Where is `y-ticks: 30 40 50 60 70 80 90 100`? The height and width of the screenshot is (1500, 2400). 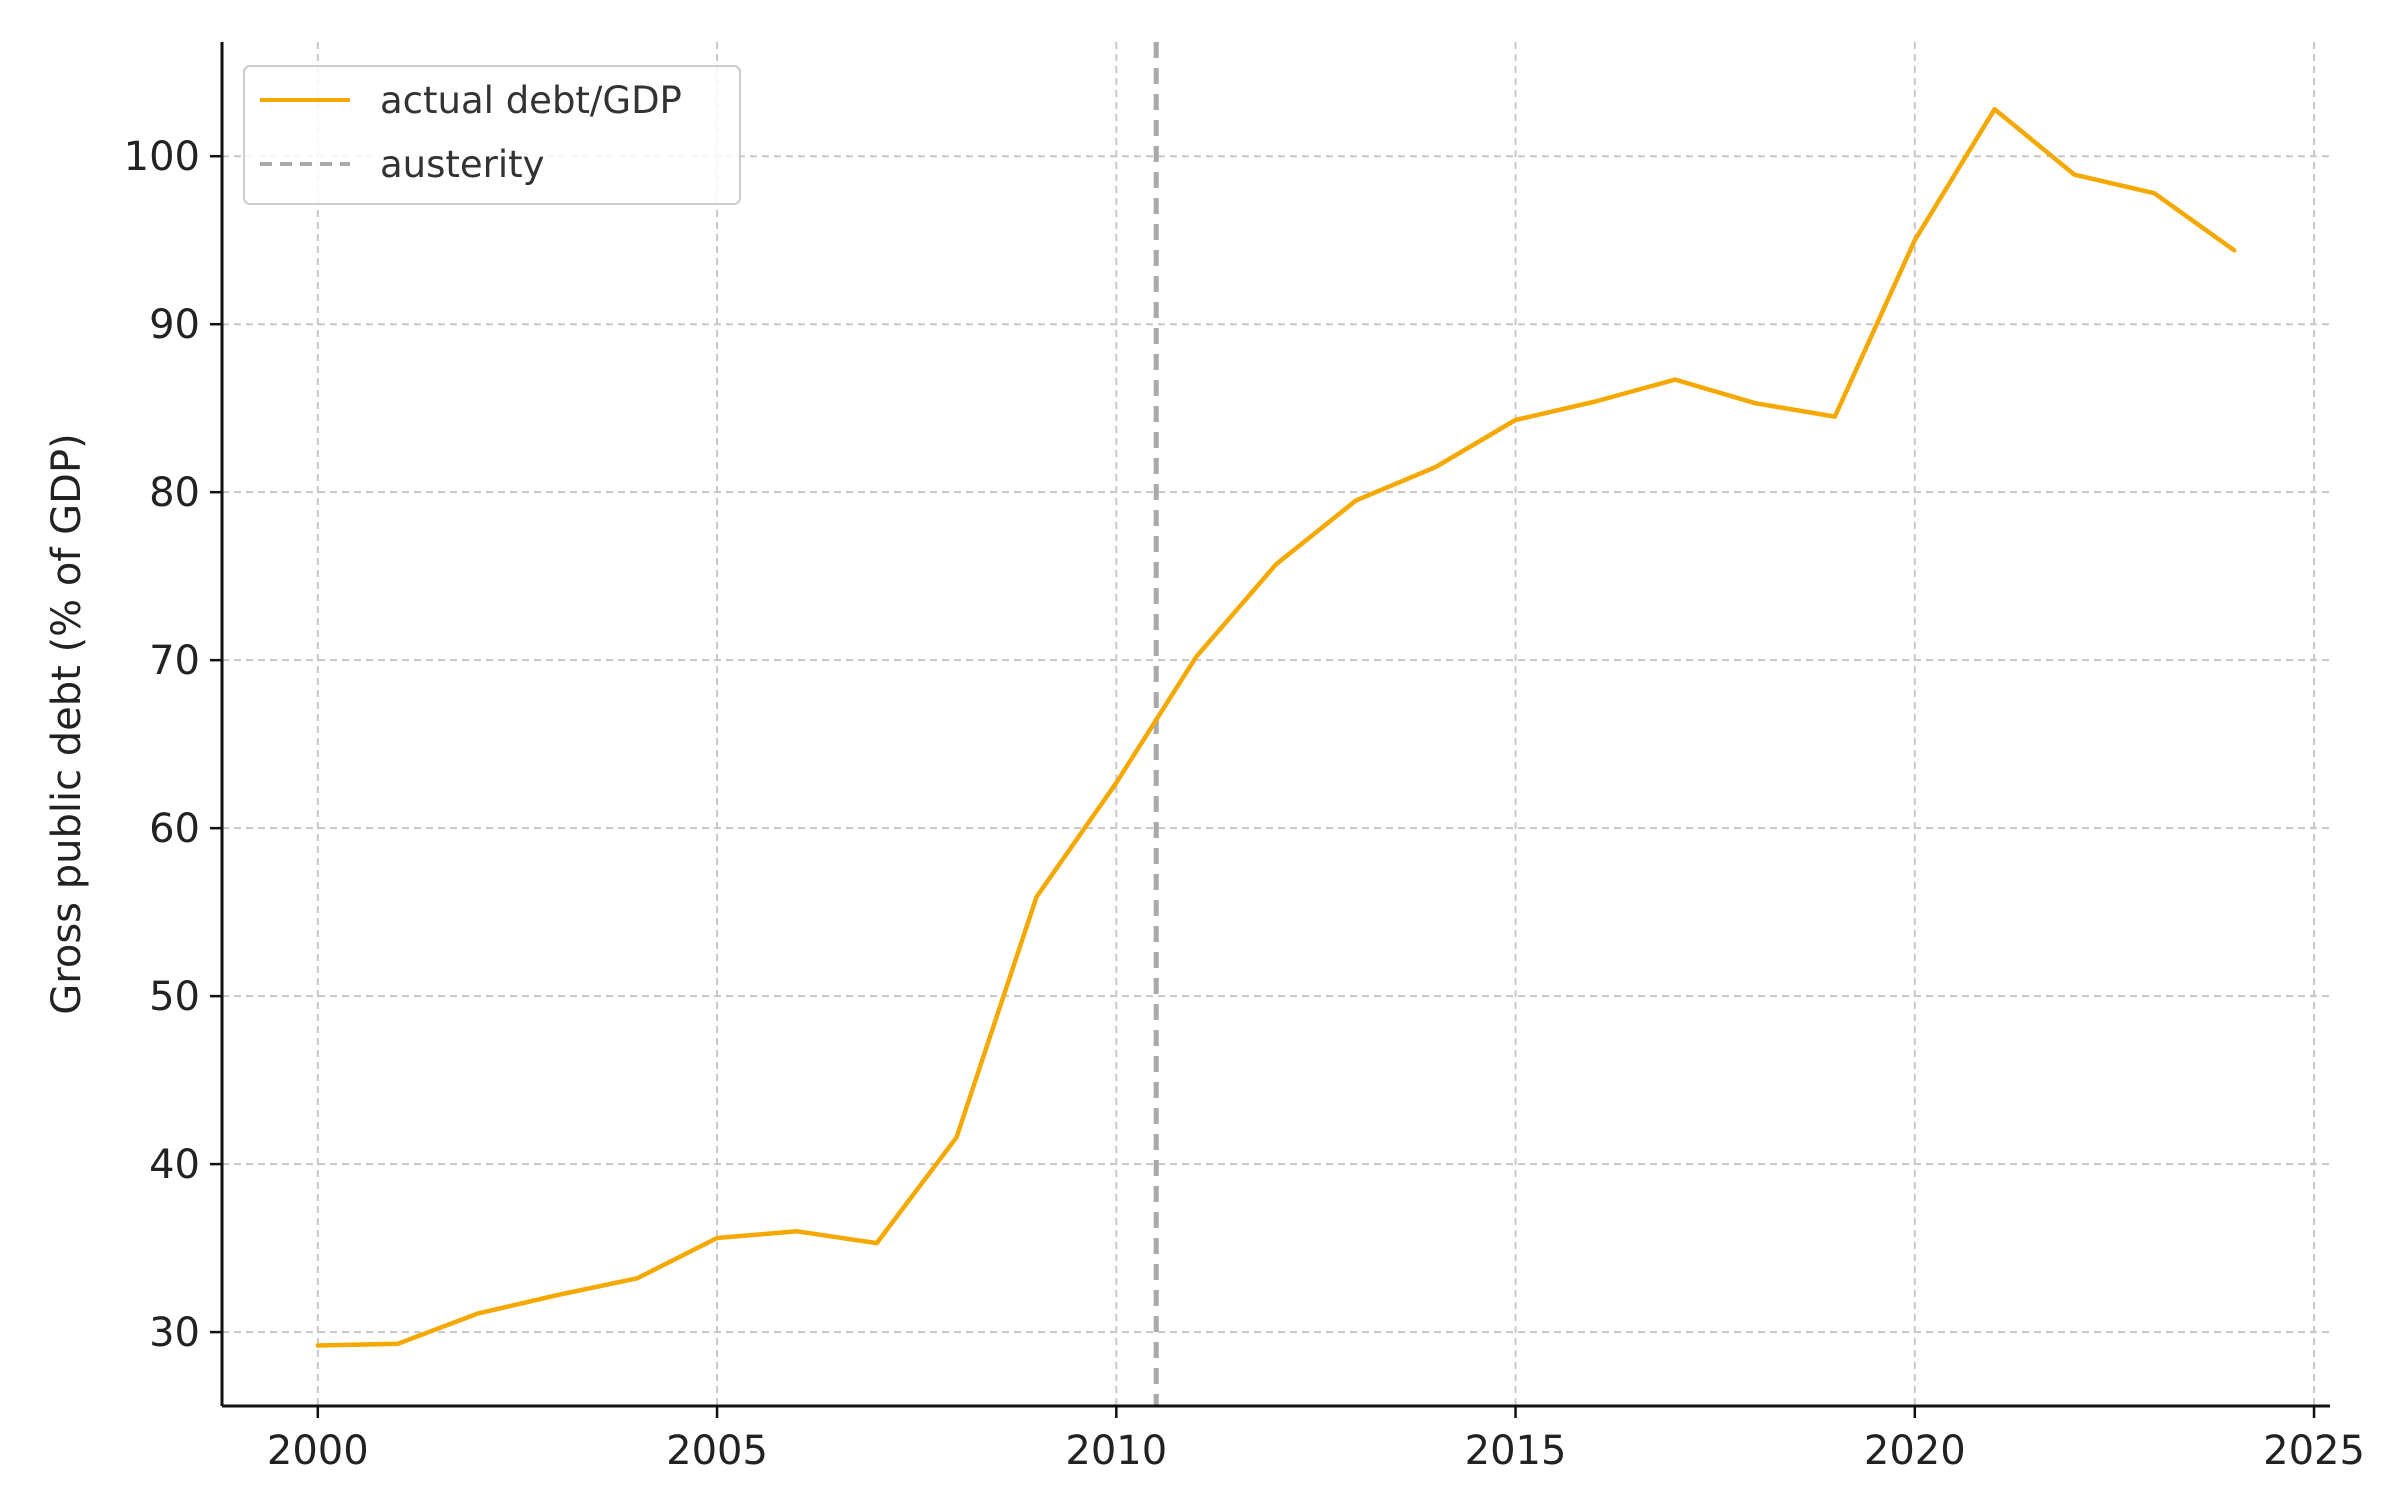 y-ticks: 30 40 50 60 70 80 90 100 is located at coordinates (173, 745).